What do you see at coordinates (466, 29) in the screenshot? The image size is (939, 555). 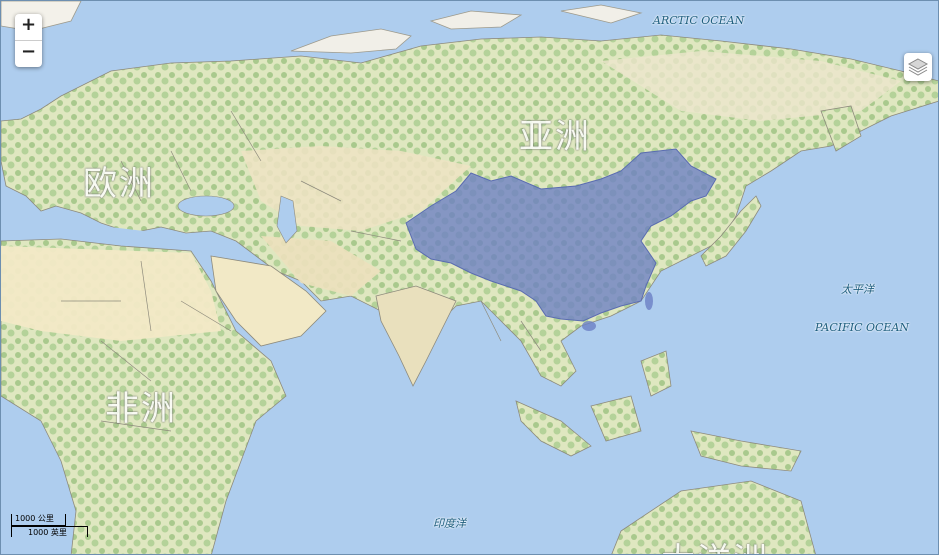 I see `arctic-islands` at bounding box center [466, 29].